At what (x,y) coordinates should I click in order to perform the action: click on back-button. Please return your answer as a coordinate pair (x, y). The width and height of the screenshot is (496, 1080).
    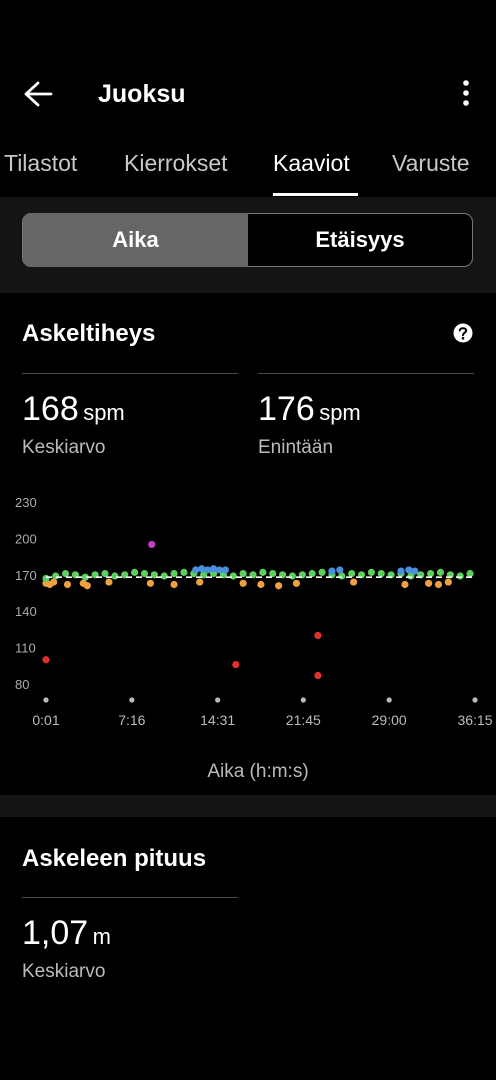
    Looking at the image, I should click on (38, 94).